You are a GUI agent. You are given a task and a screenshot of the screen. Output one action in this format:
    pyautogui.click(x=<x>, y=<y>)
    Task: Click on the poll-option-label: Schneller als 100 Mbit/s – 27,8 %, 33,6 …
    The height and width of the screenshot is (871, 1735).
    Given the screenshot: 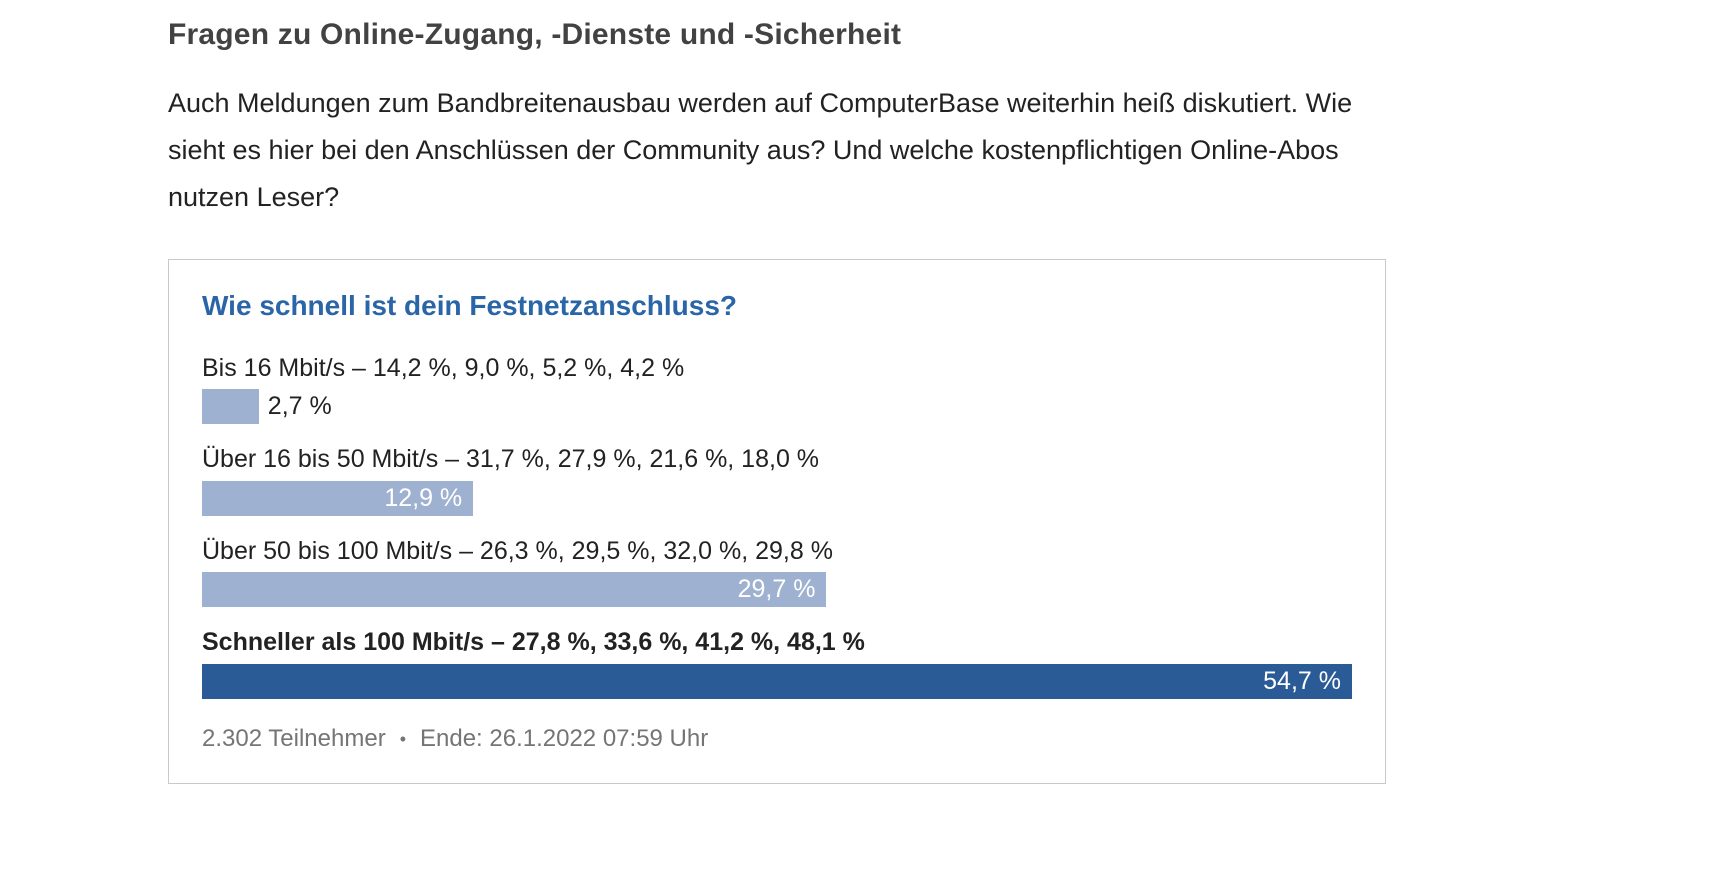 What is the action you would take?
    pyautogui.click(x=533, y=642)
    